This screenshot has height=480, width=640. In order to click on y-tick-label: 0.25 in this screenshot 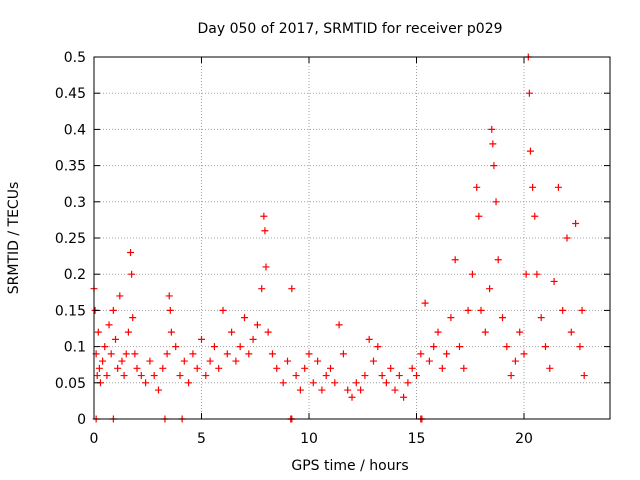, I will do `click(70, 239)`.